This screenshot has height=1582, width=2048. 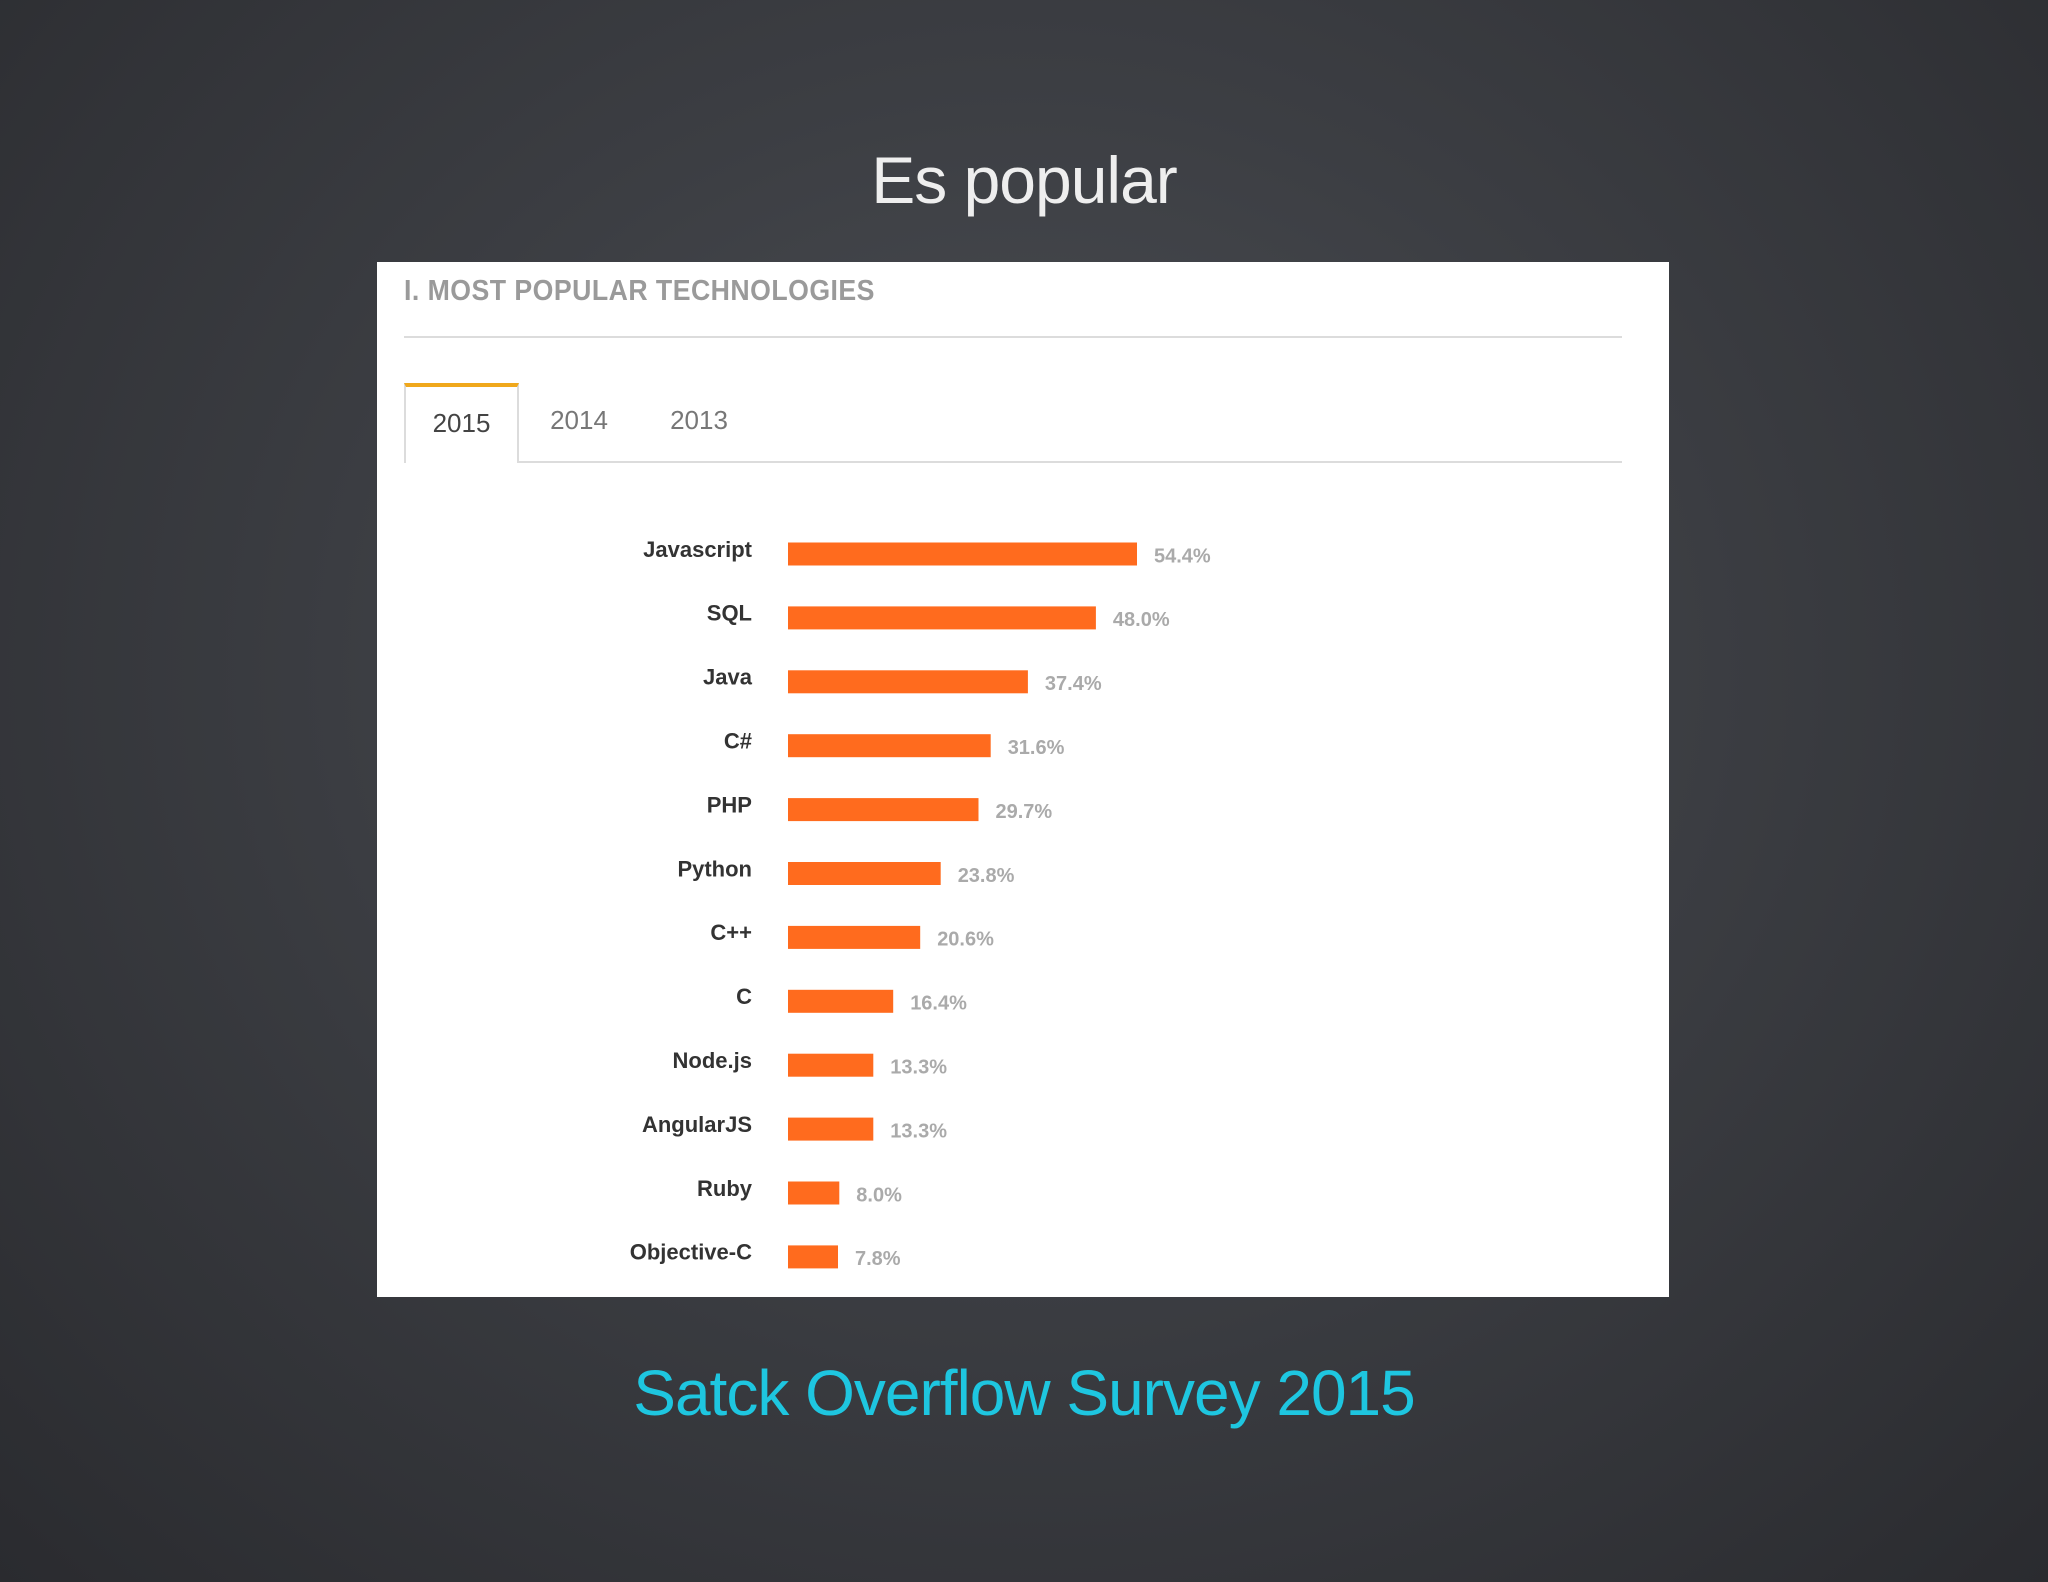 I want to click on value-label: 37.4%, so click(x=1073, y=684).